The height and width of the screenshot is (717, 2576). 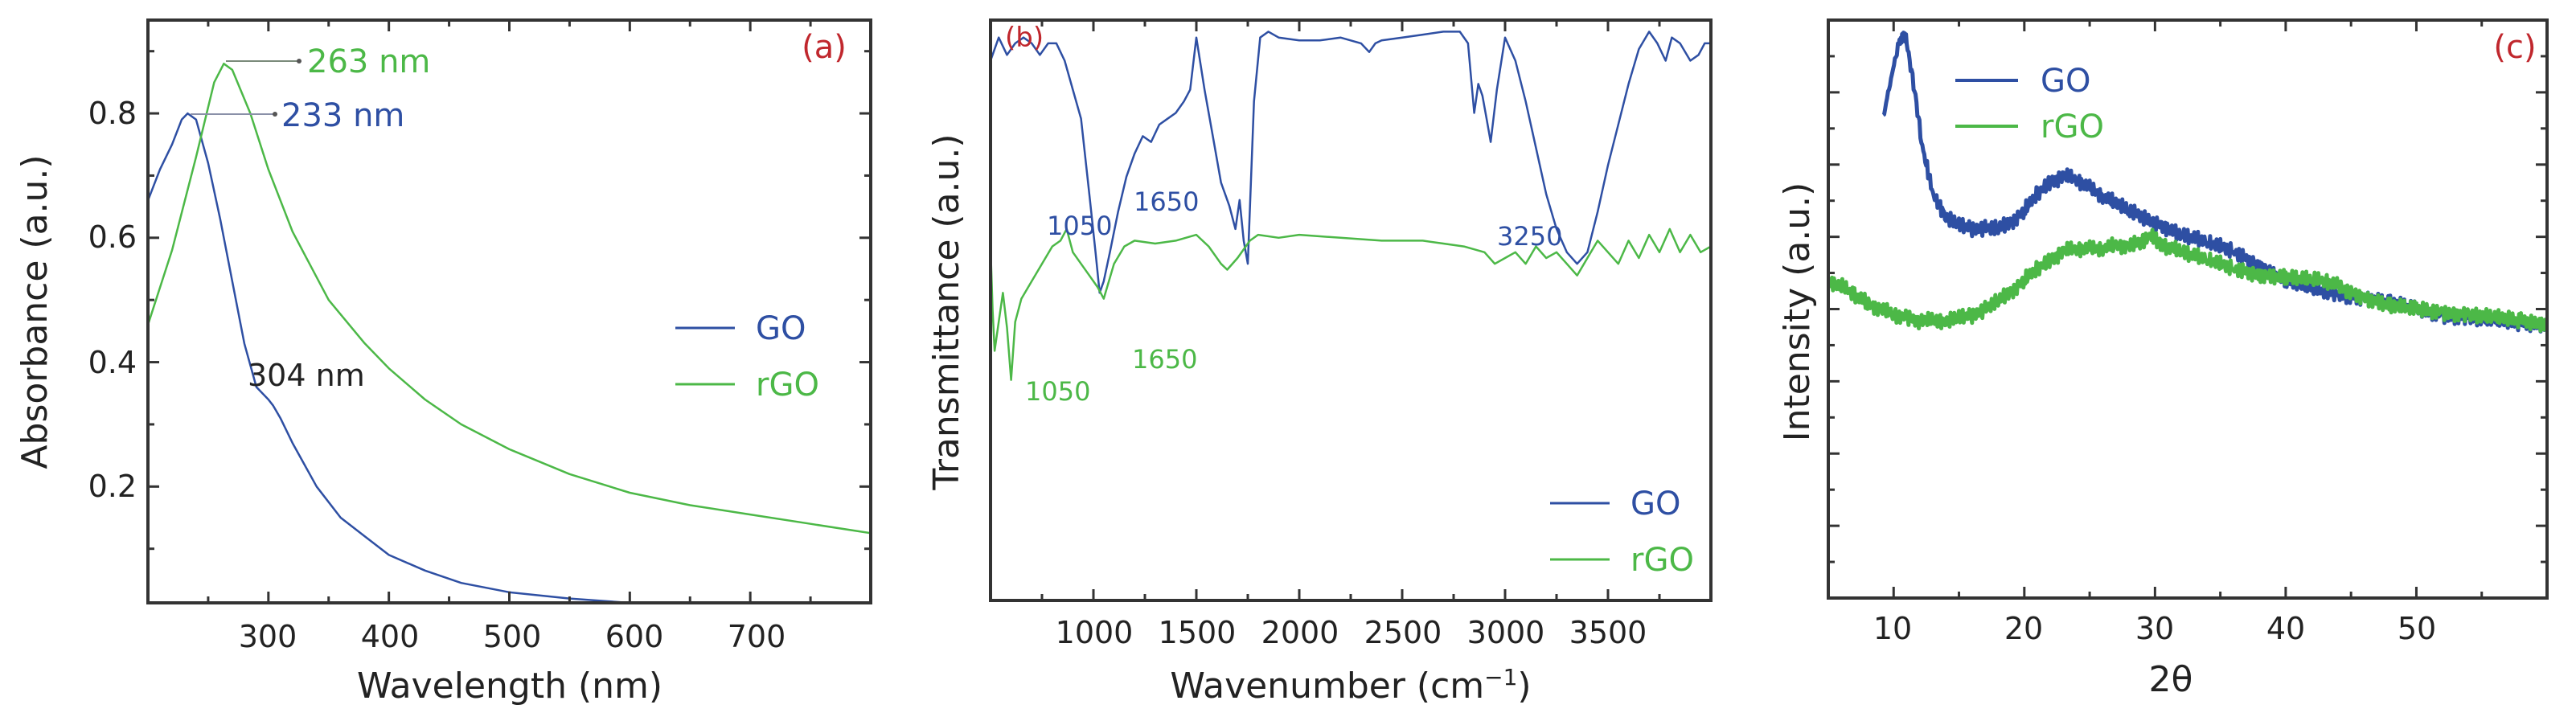 I want to click on x-tick-label: 300, so click(x=268, y=636).